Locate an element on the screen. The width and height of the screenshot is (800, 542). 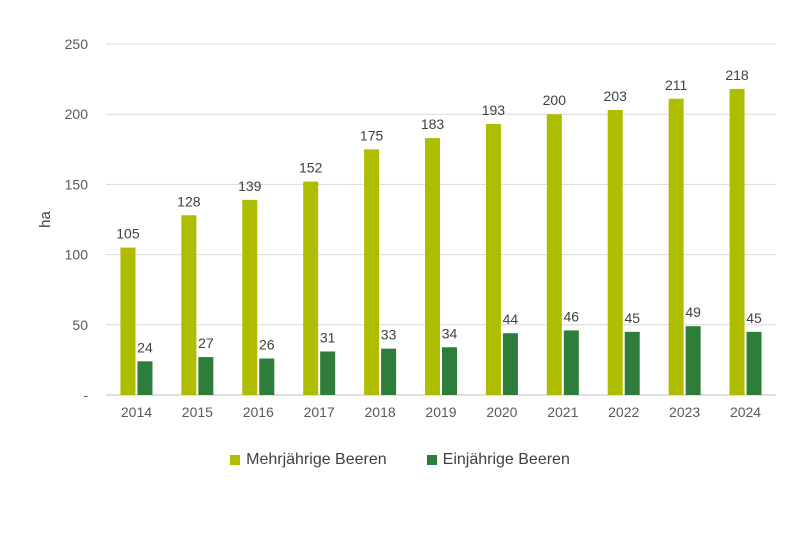
data-label: 34 is located at coordinates (450, 333).